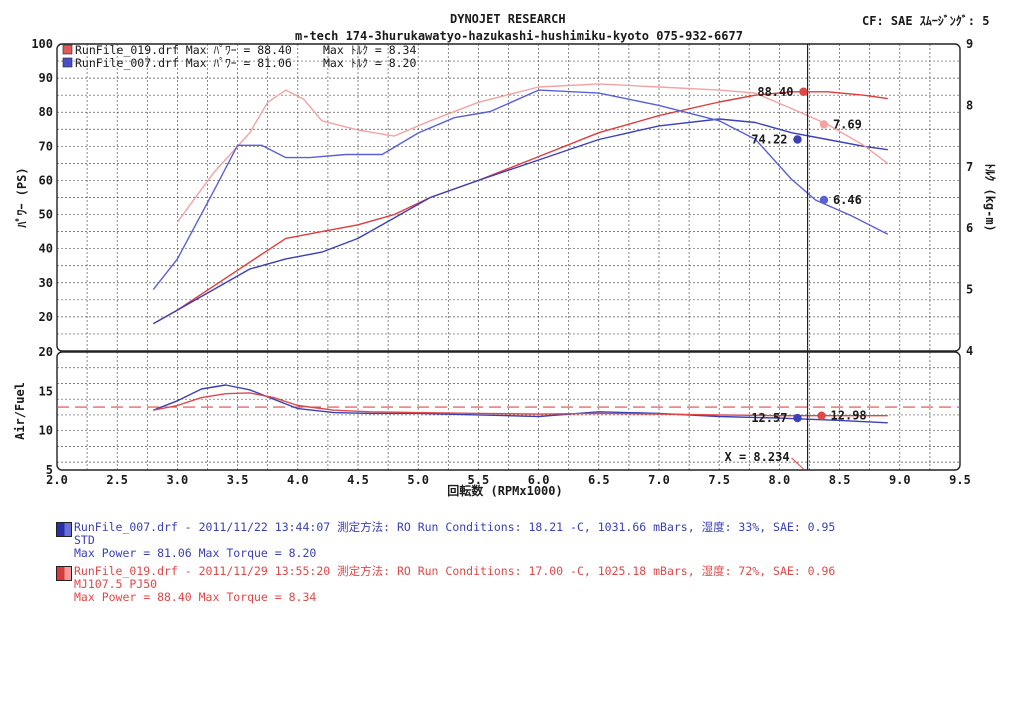 The image size is (1024, 718). What do you see at coordinates (969, 228) in the screenshot?
I see `y2-tick-label: 6` at bounding box center [969, 228].